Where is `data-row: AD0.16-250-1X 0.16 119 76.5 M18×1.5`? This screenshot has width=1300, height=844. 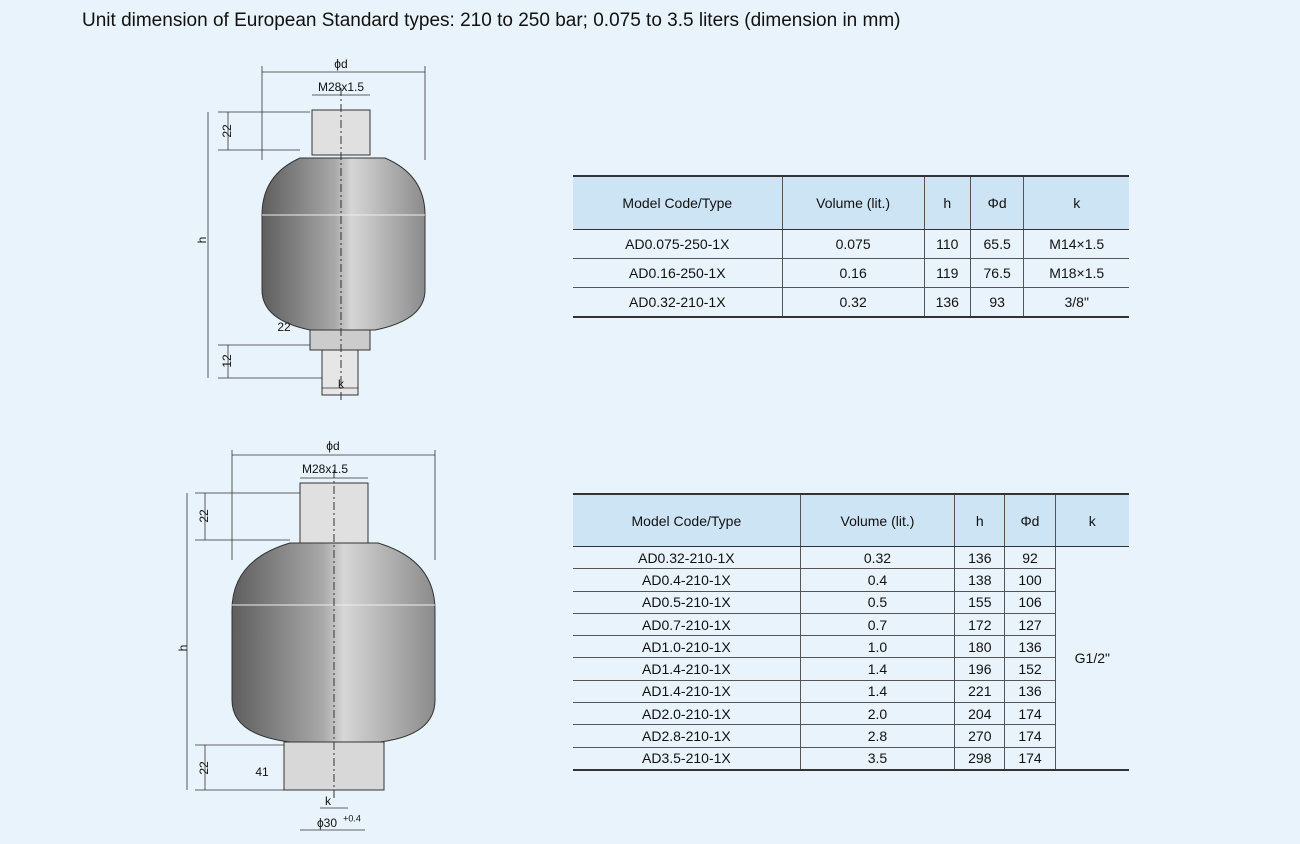 data-row: AD0.16-250-1X 0.16 119 76.5 M18×1.5 is located at coordinates (851, 273).